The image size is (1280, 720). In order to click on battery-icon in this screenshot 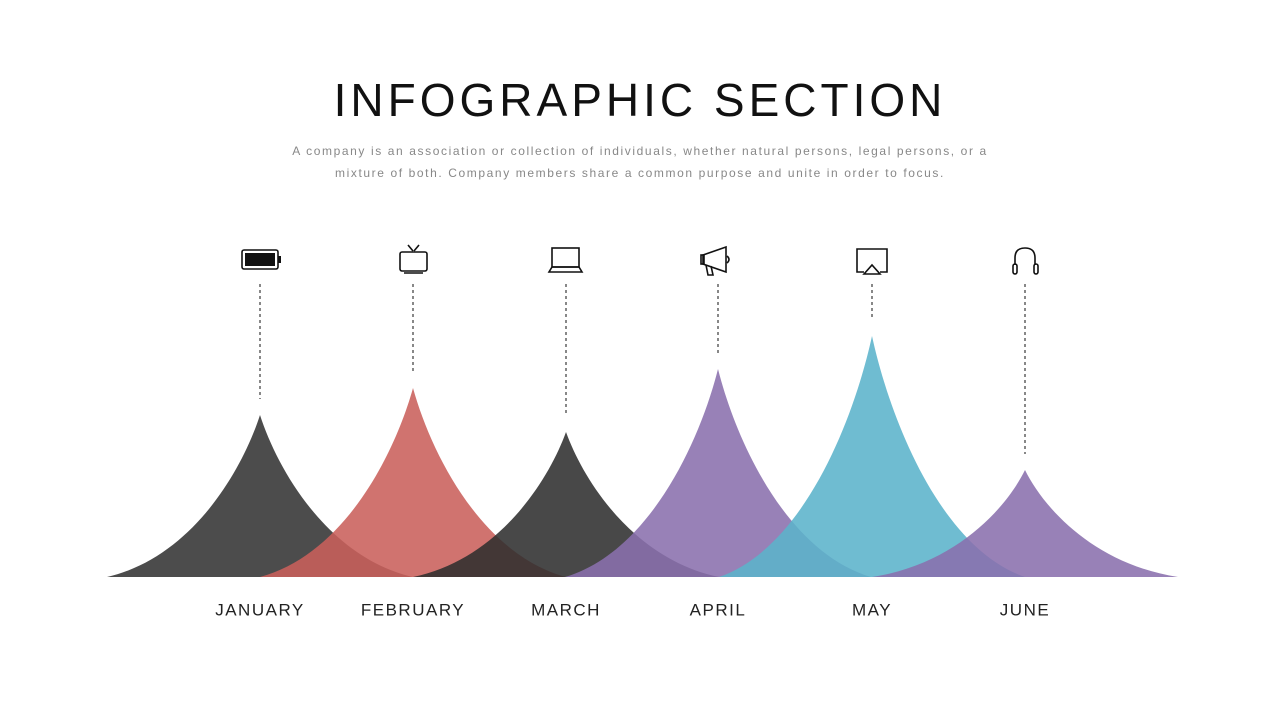, I will do `click(261, 259)`.